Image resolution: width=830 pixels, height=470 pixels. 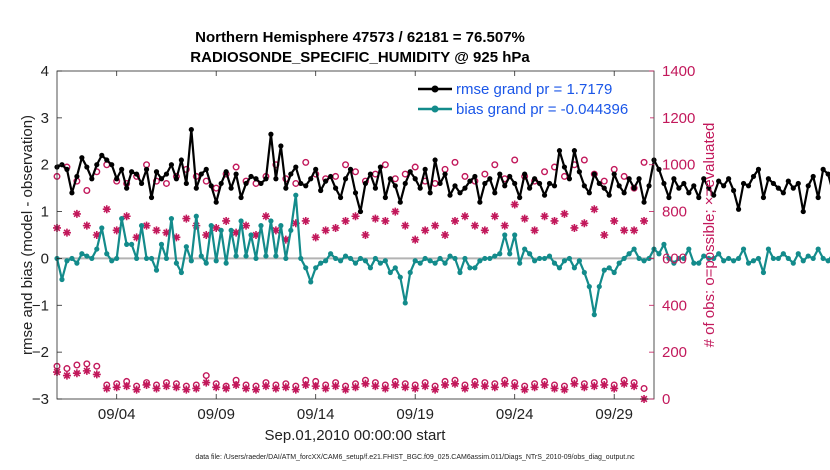 I want to click on y-left-tick-label: 3, so click(x=45, y=118).